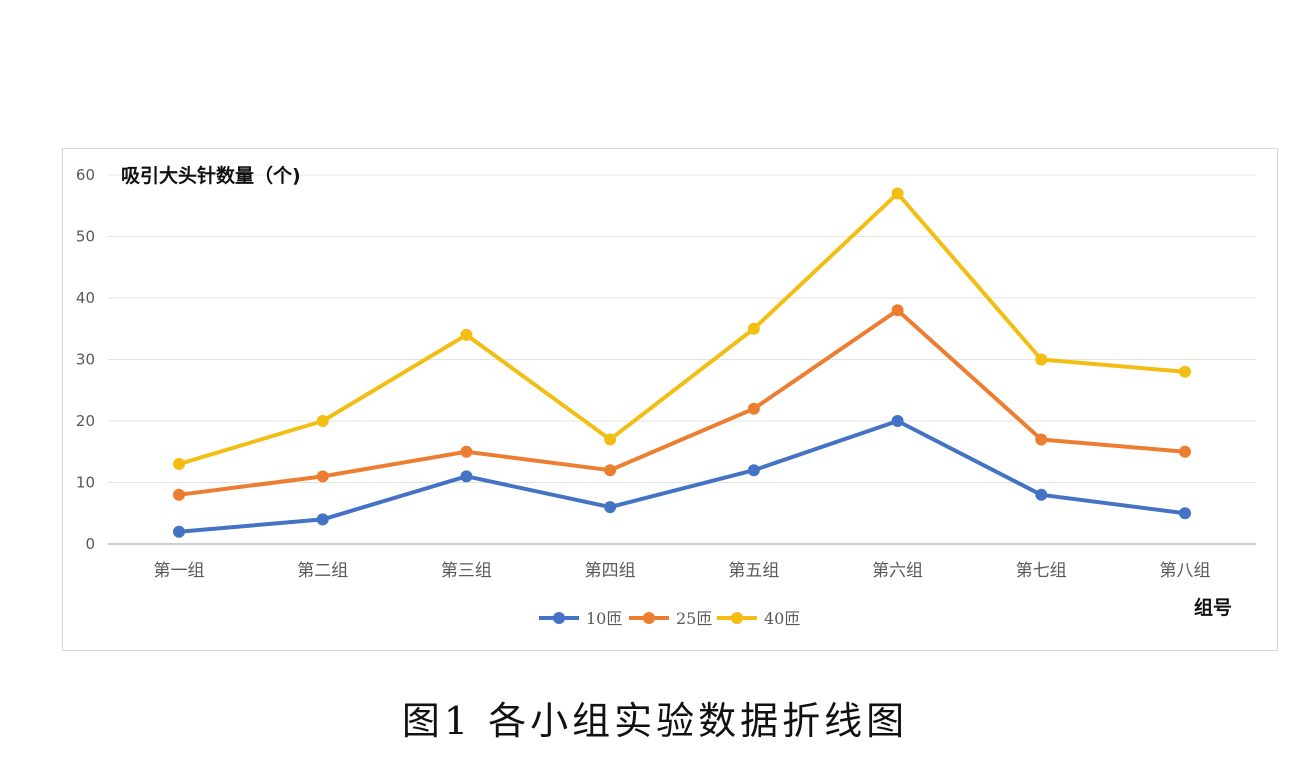 Image resolution: width=1310 pixels, height=776 pixels. I want to click on x-tick-label: 第七组, so click(1041, 571).